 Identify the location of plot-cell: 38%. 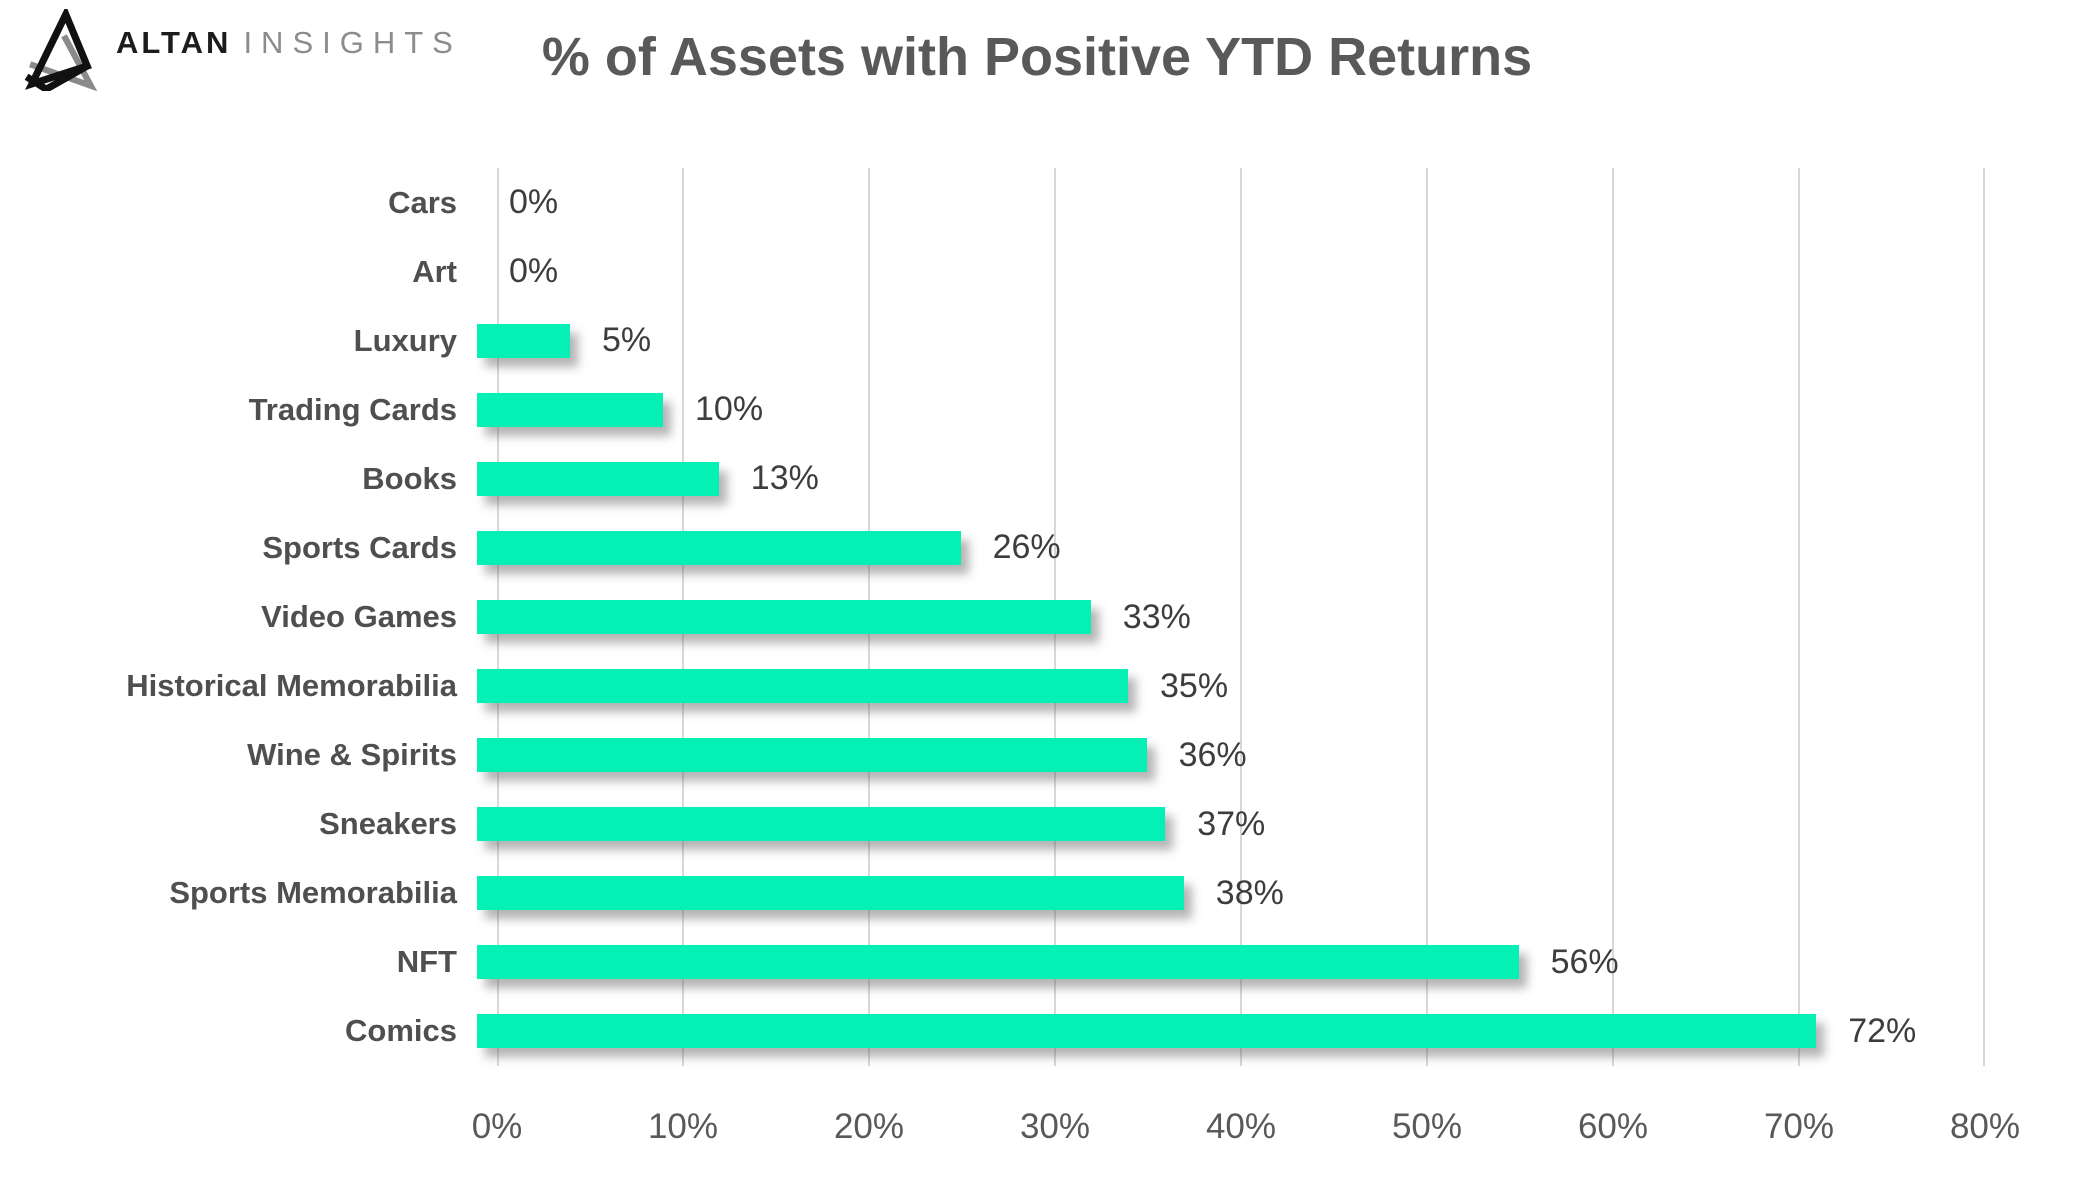
(1221, 893).